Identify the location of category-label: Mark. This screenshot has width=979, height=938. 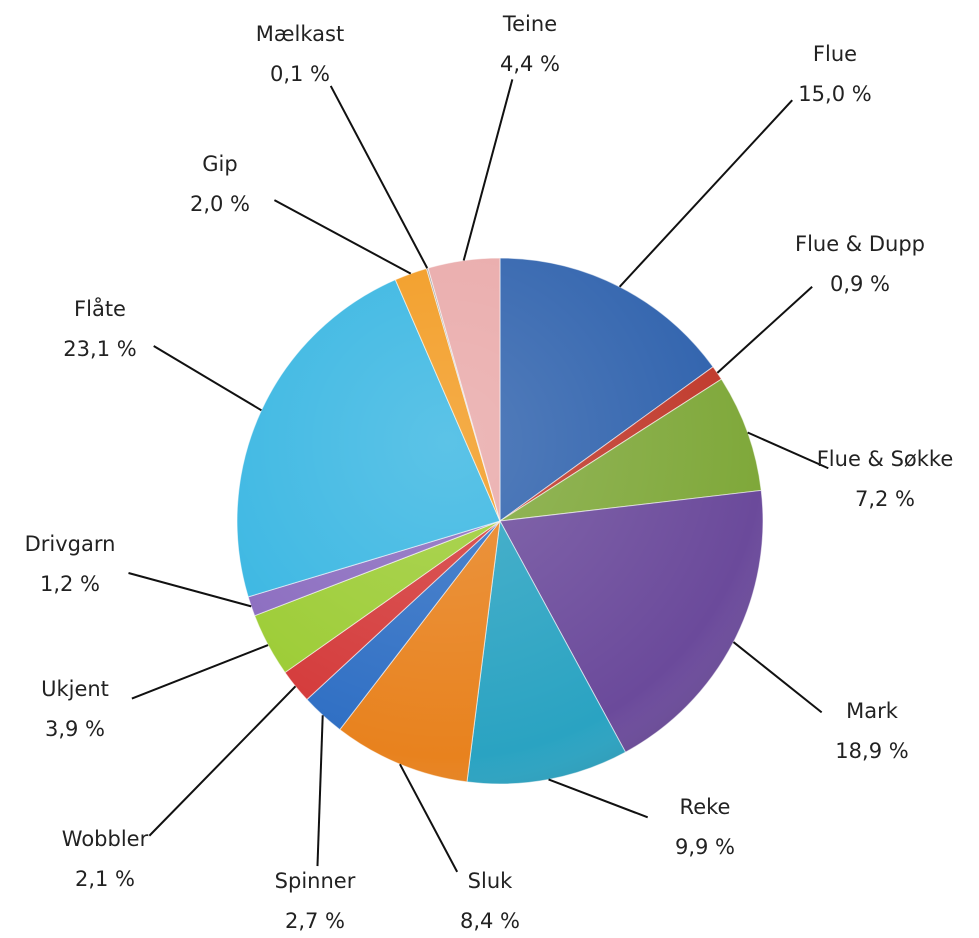
(872, 711).